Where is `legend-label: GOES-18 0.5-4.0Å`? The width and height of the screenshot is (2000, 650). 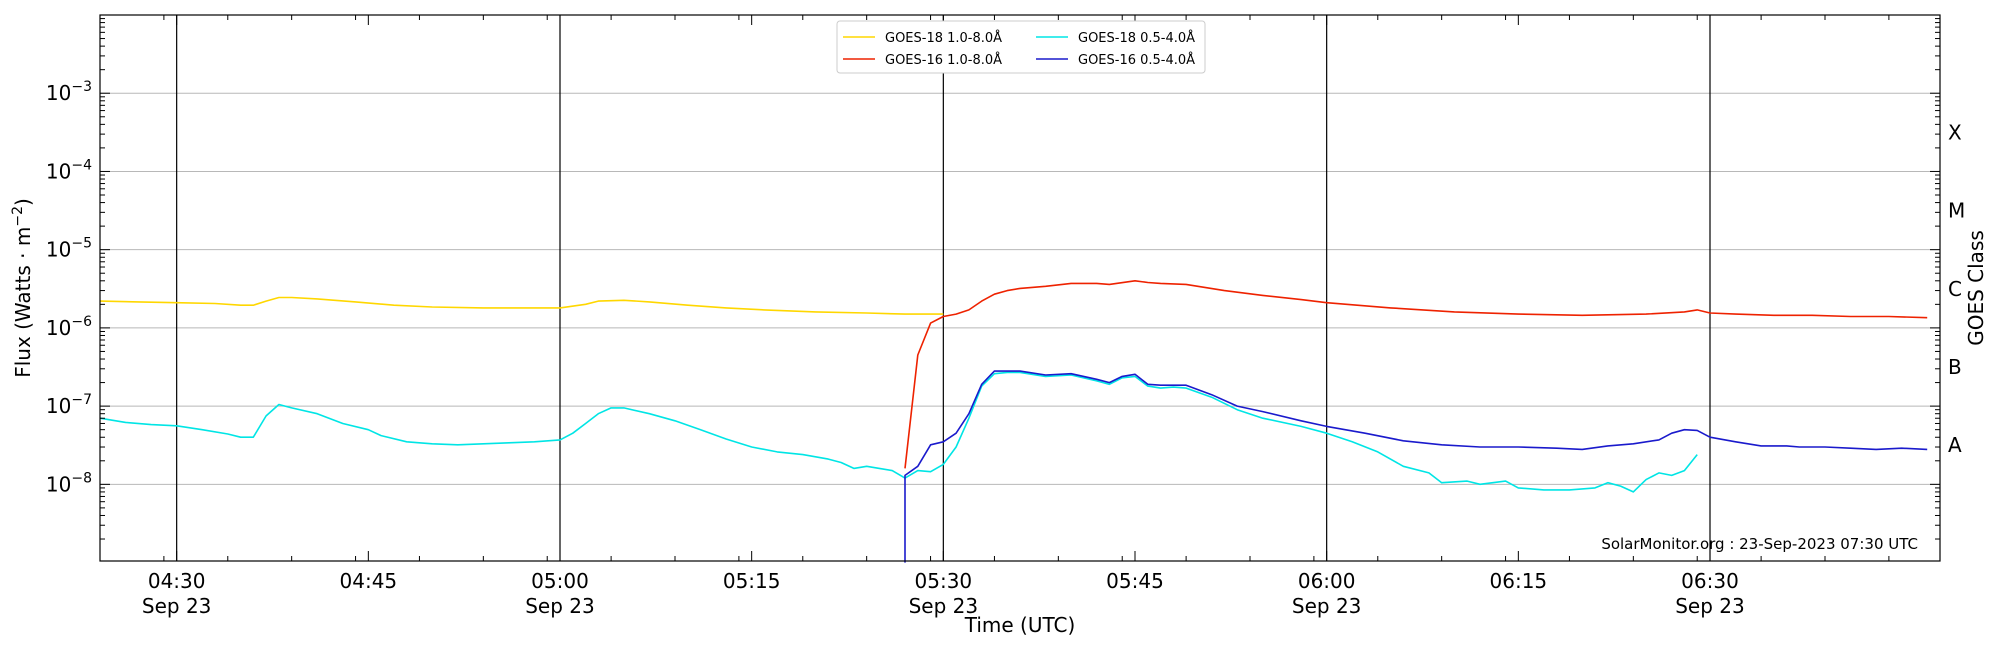 legend-label: GOES-18 0.5-4.0Å is located at coordinates (1136, 38).